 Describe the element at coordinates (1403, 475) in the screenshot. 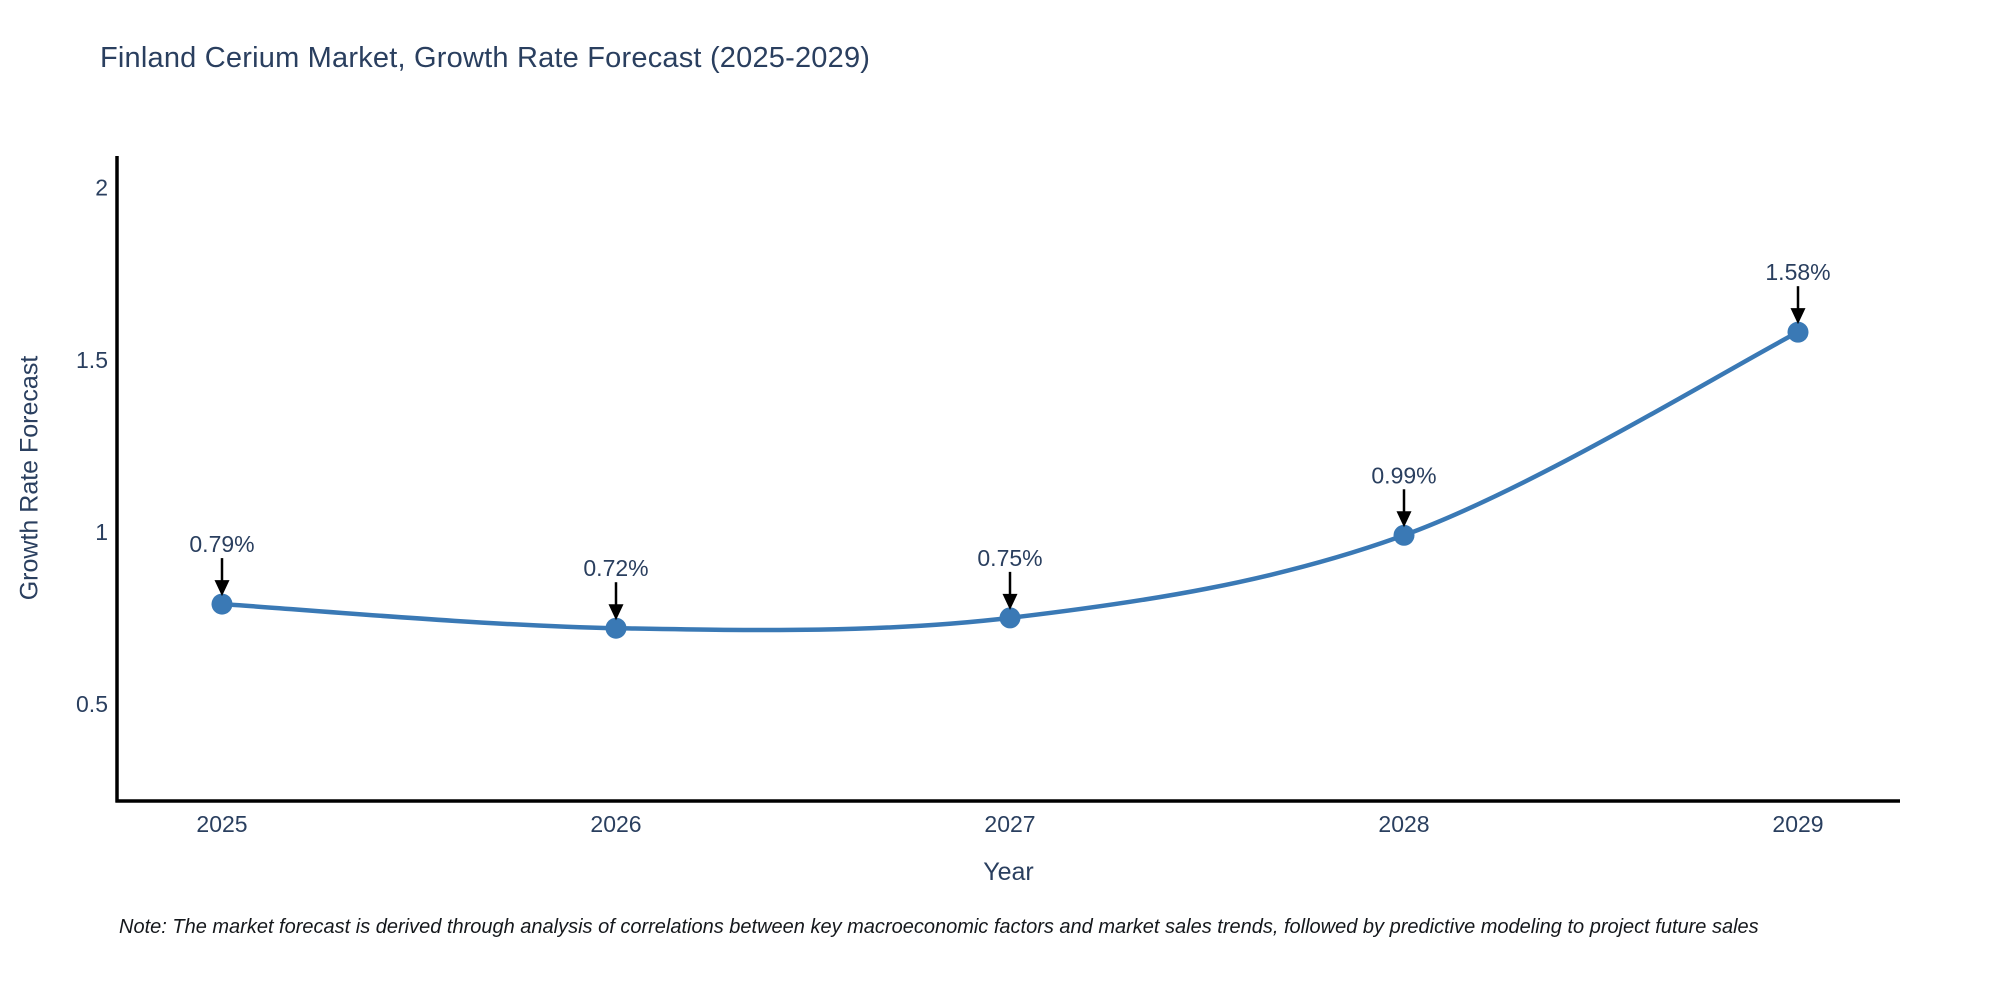

I see `data-point-label: 0.99%` at that location.